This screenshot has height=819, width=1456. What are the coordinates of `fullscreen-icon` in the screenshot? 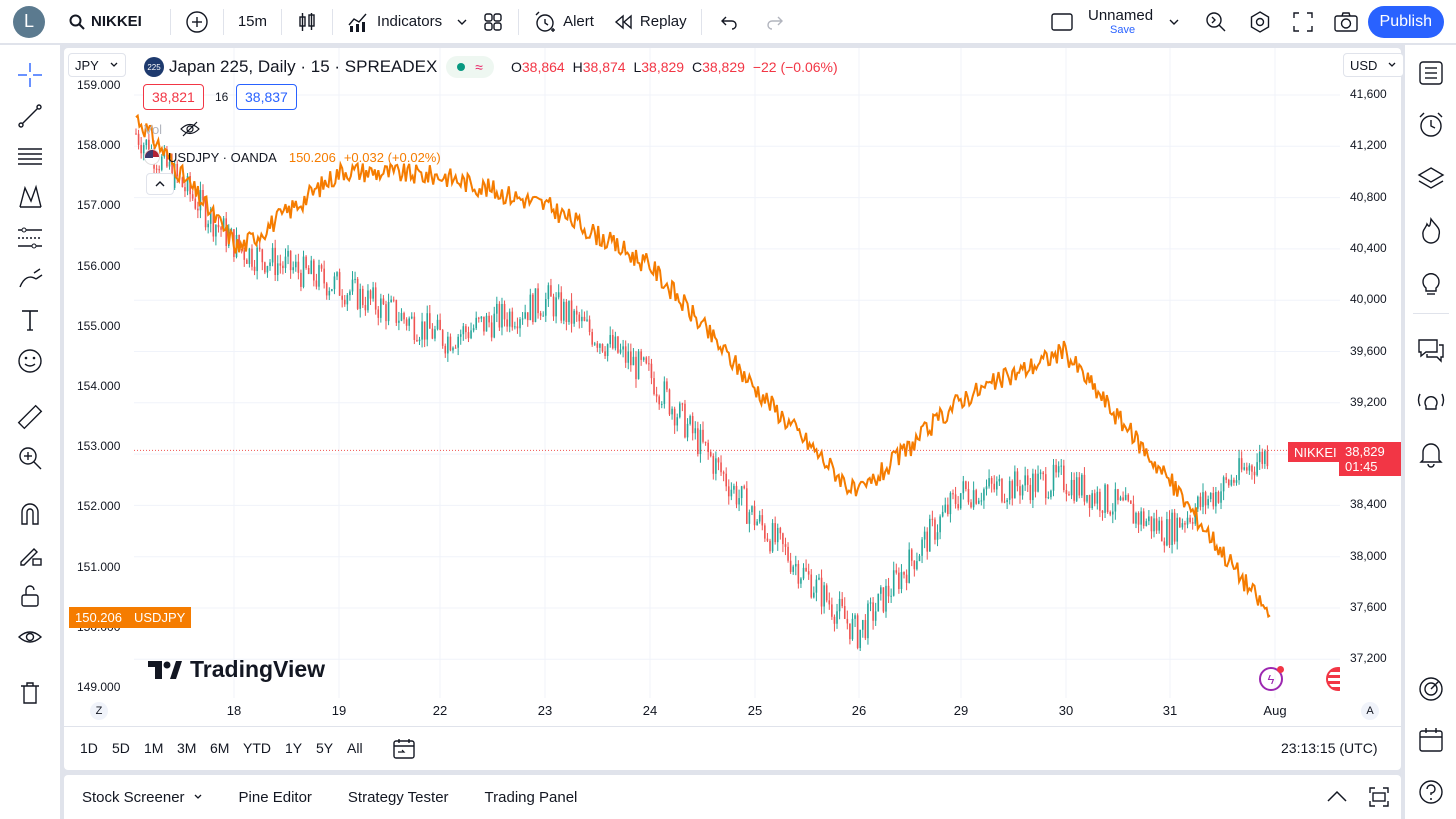 It's located at (1303, 22).